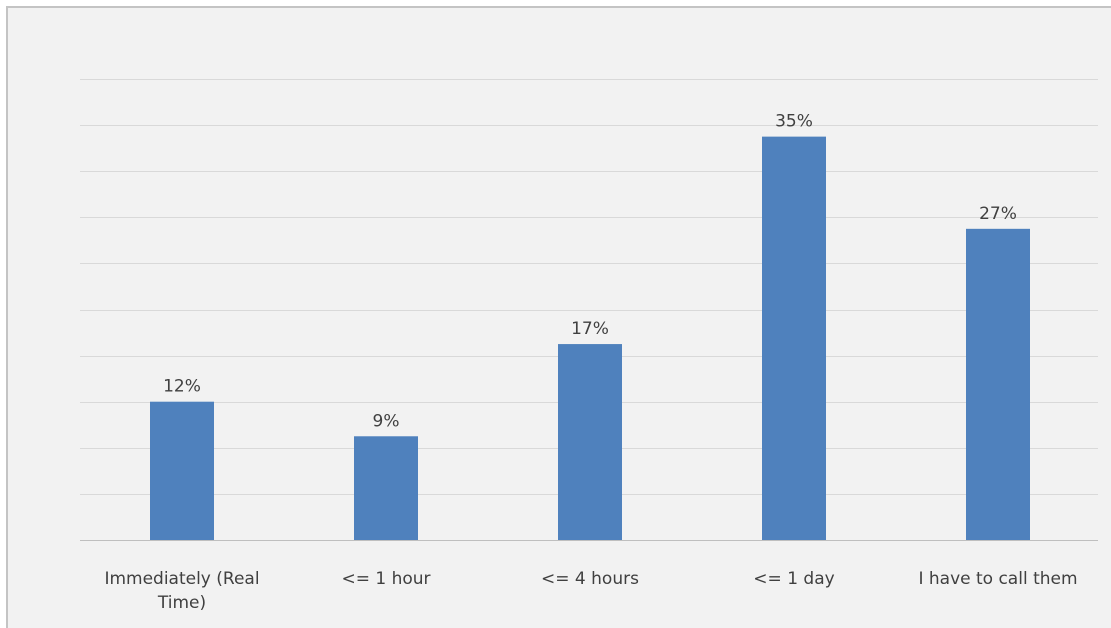  Describe the element at coordinates (998, 214) in the screenshot. I see `data-label: 27%` at that location.